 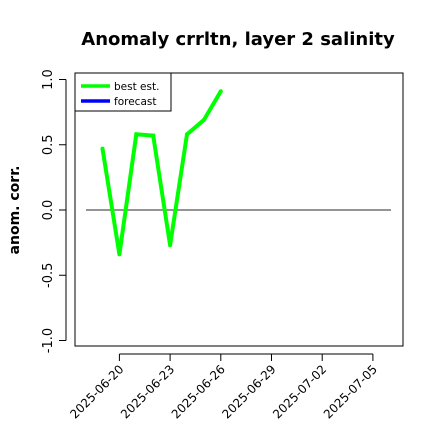 I want to click on legend: best est. forecast, so click(x=123, y=92).